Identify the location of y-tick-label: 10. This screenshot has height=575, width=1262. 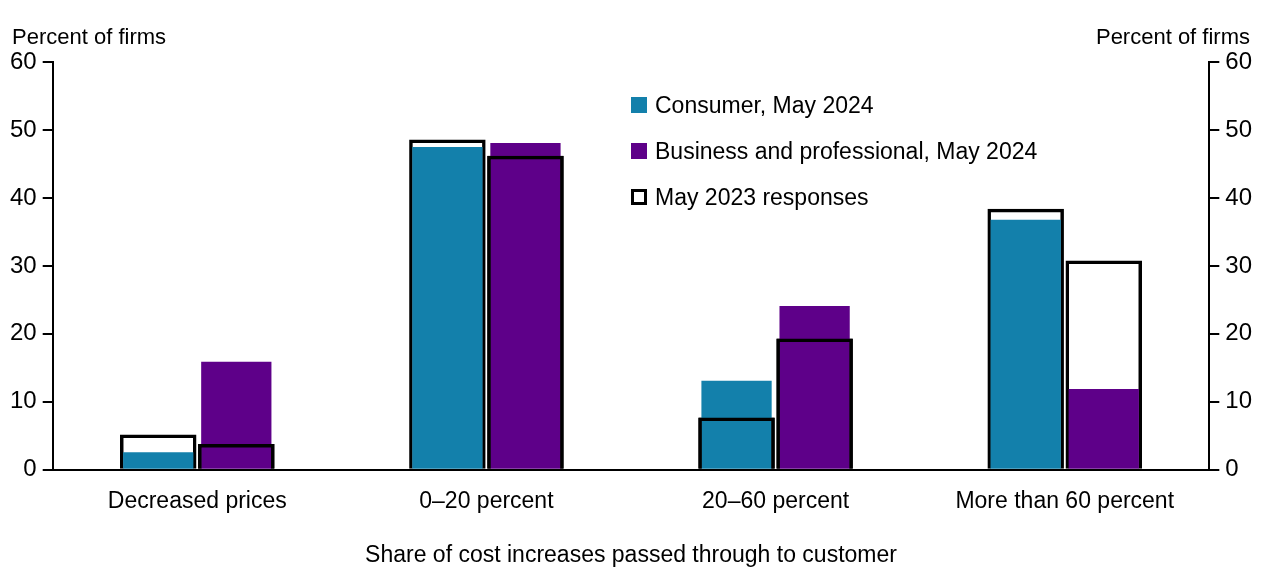
(23, 400).